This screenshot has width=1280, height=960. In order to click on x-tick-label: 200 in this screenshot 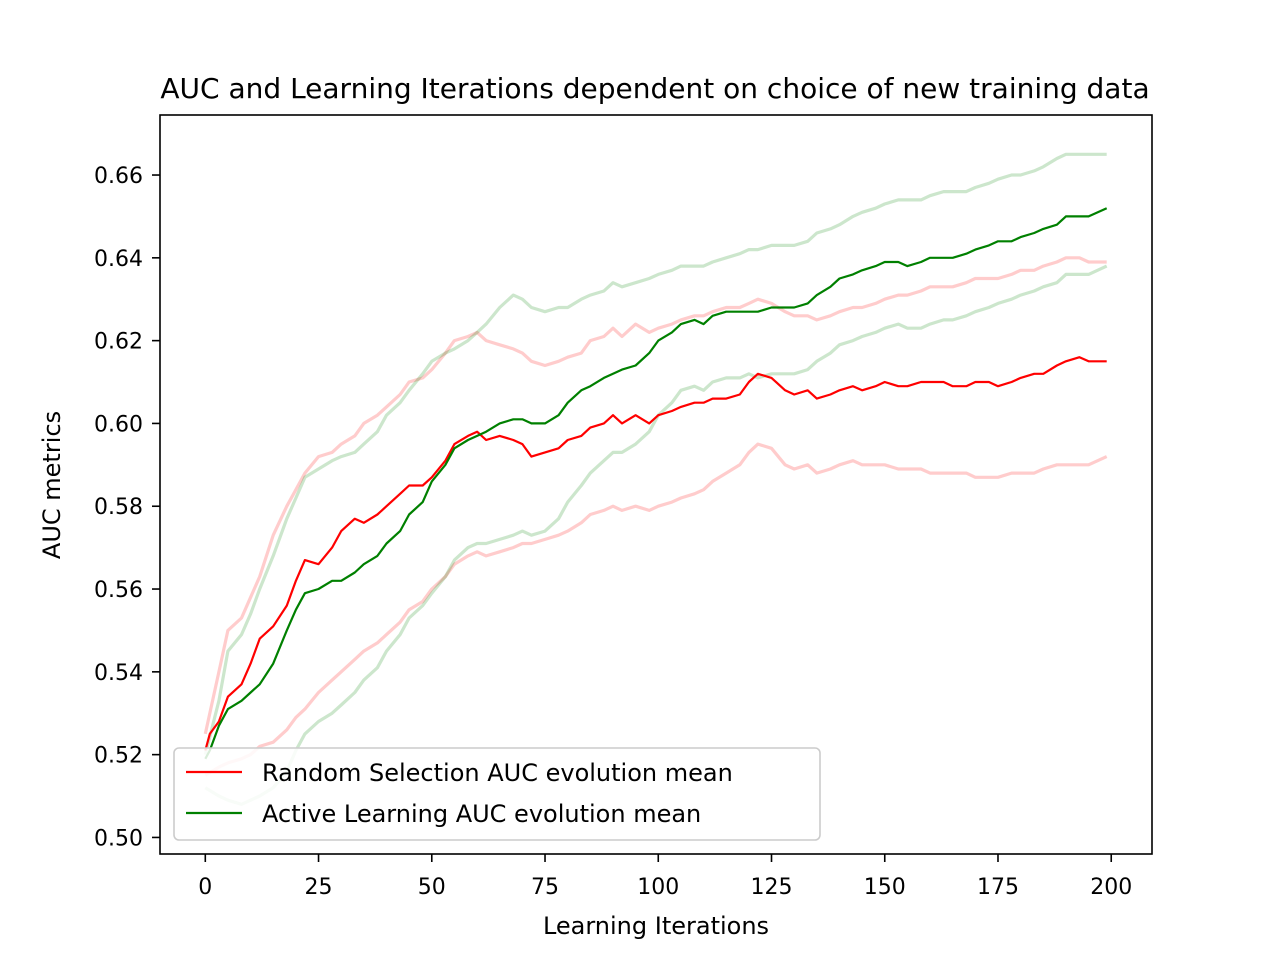, I will do `click(1111, 887)`.